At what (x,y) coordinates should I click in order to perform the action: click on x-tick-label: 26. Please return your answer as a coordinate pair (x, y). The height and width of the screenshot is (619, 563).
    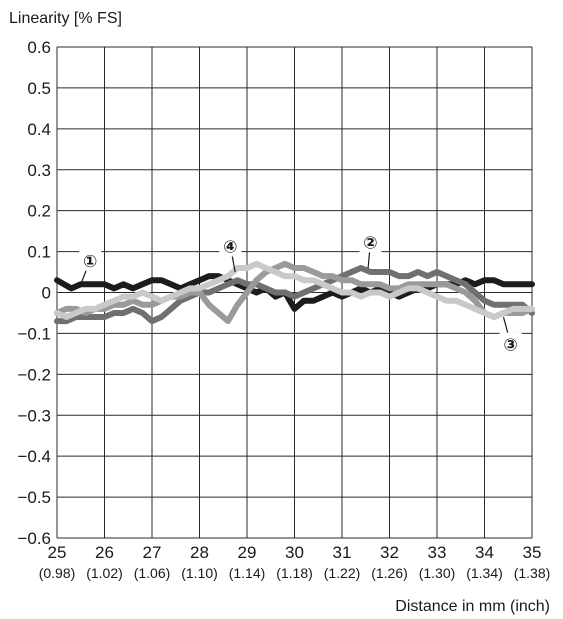
    Looking at the image, I should click on (104, 552).